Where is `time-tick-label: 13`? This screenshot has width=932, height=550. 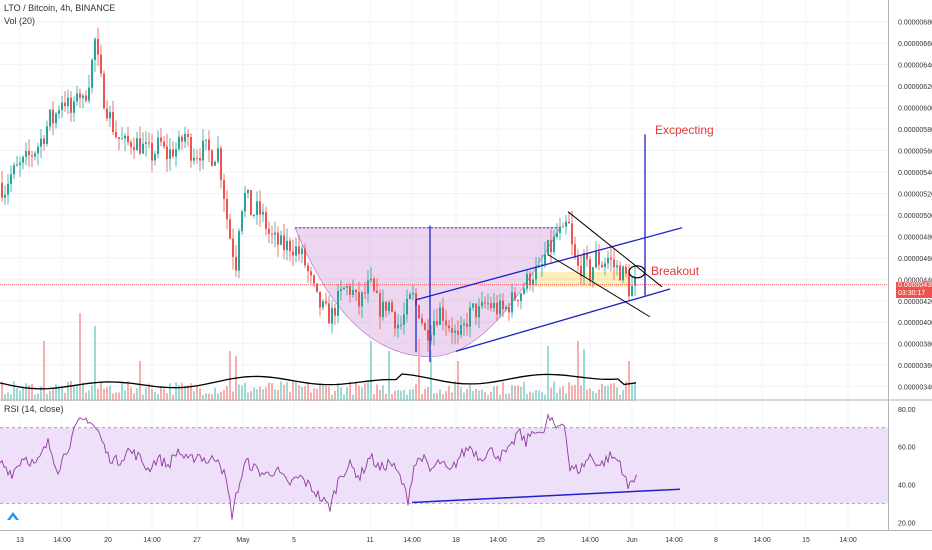
time-tick-label: 13 is located at coordinates (20, 540).